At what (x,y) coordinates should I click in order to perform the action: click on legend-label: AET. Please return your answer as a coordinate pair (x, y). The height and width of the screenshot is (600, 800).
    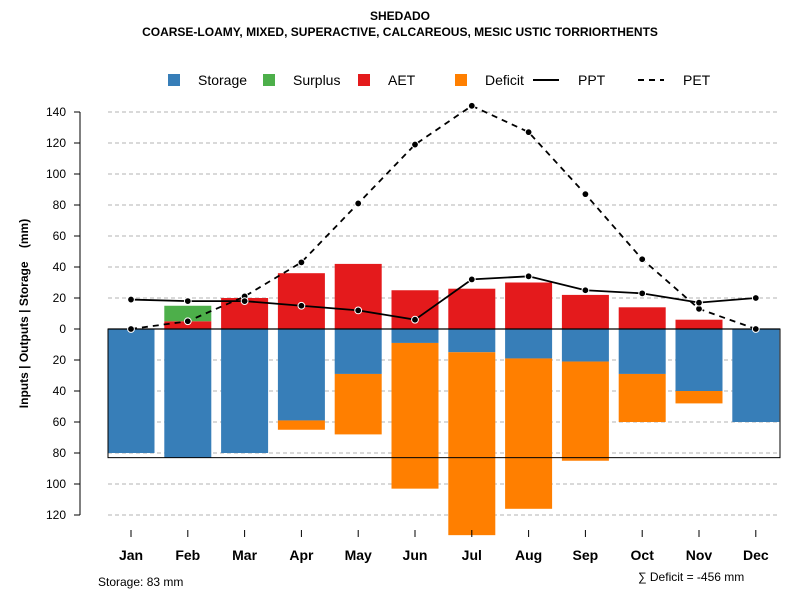
    Looking at the image, I should click on (402, 80).